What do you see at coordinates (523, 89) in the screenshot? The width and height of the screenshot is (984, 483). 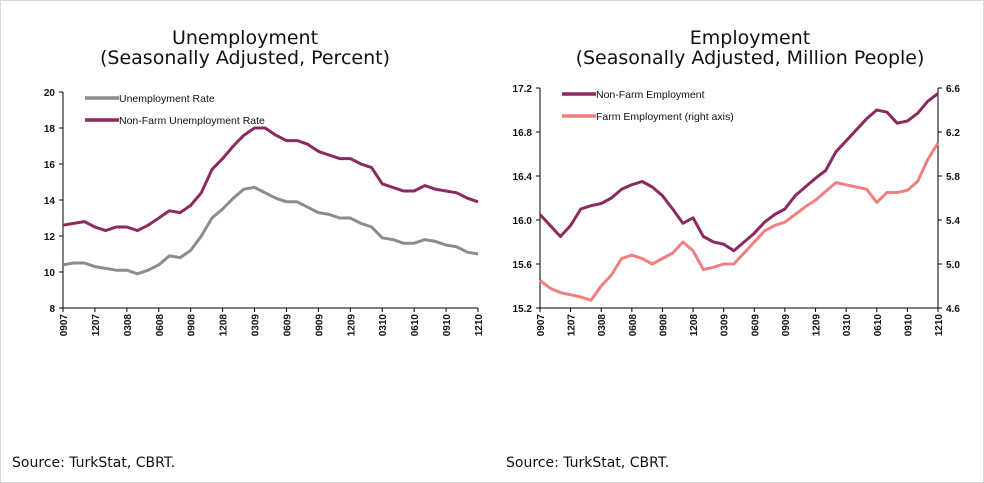 I see `y-tick-label: 17.2` at bounding box center [523, 89].